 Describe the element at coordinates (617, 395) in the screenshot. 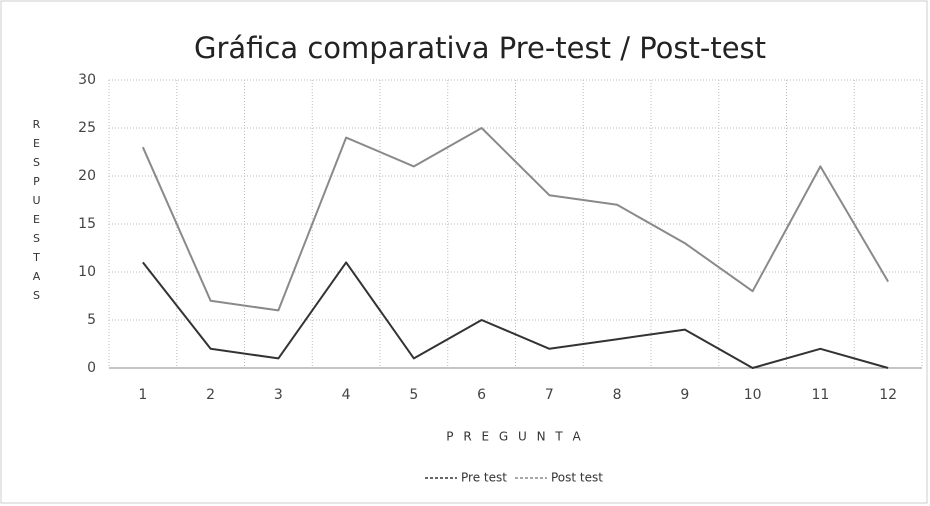

I see `x-tick-label: 8` at that location.